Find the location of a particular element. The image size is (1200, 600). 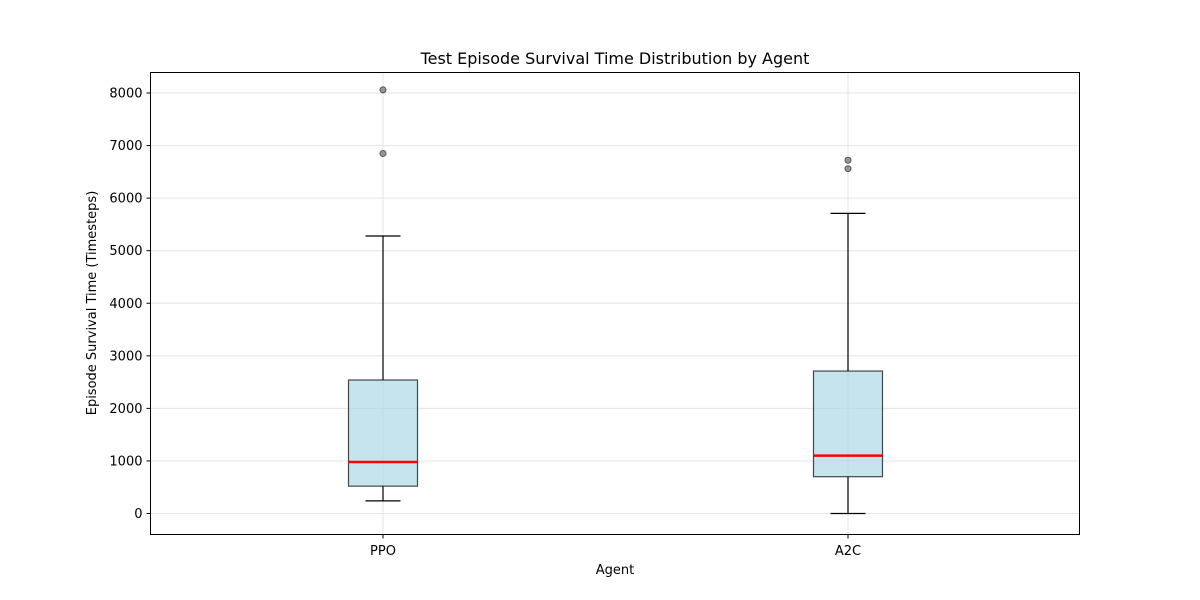

y-tick-label: 8000 is located at coordinates (125, 94).